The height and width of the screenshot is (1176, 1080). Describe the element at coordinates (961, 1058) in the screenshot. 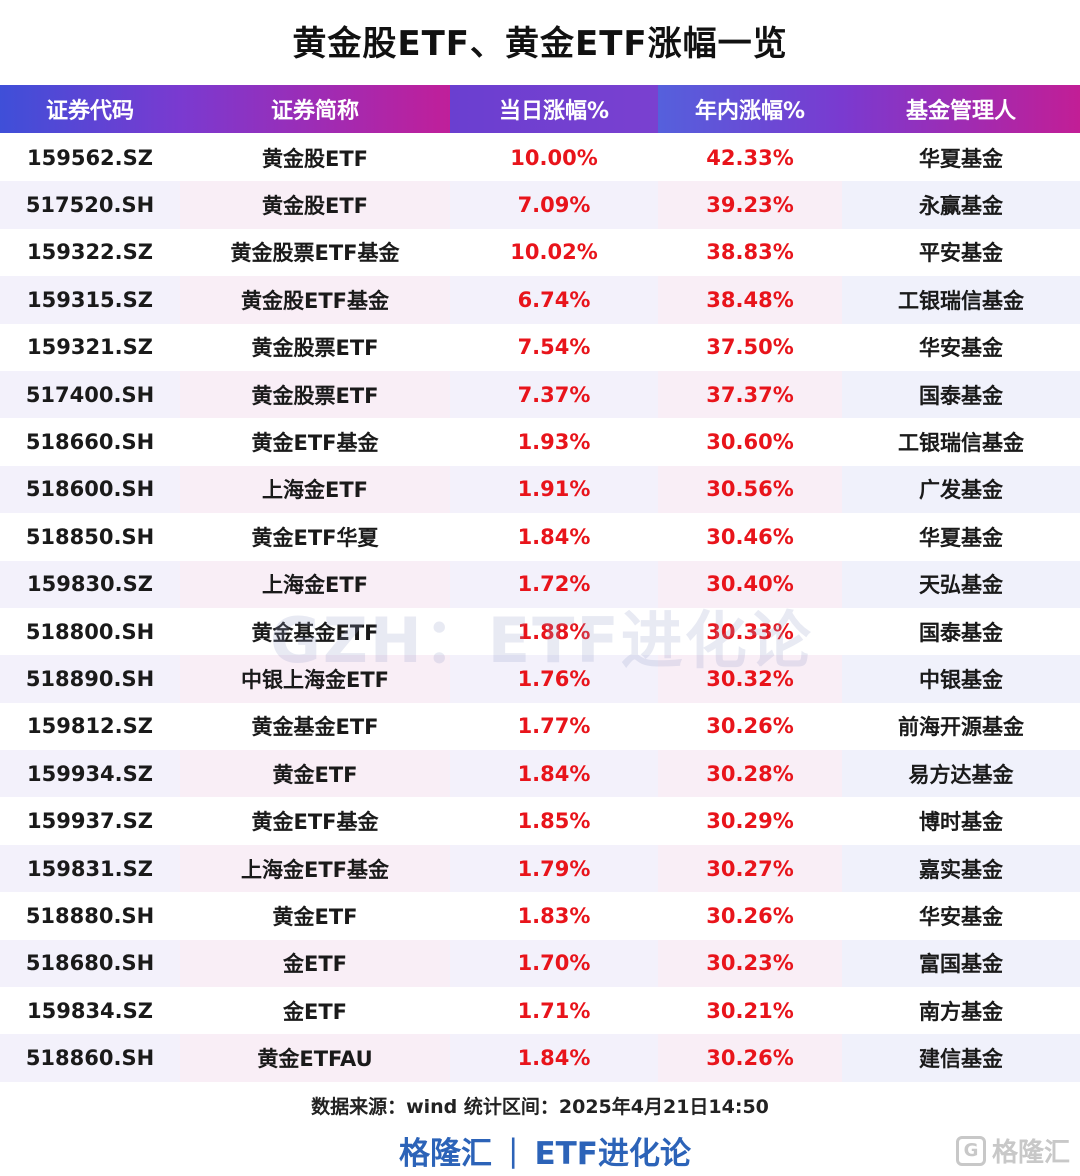

I see `cell-manager: 建信基金` at that location.